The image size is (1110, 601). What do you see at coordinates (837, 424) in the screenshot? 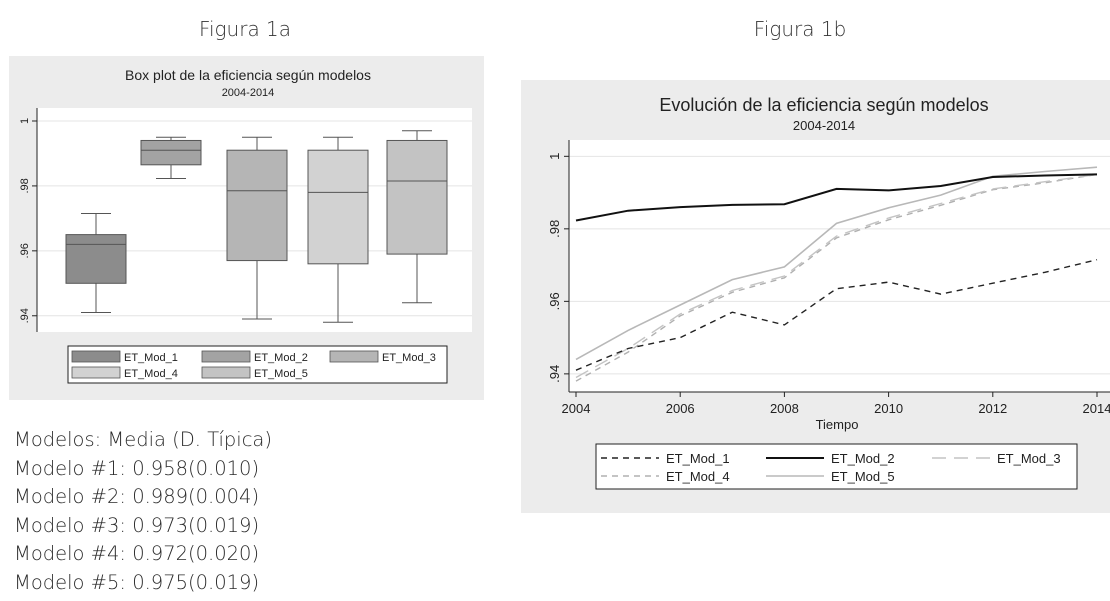
I see `x-axis-label: Tiempo` at bounding box center [837, 424].